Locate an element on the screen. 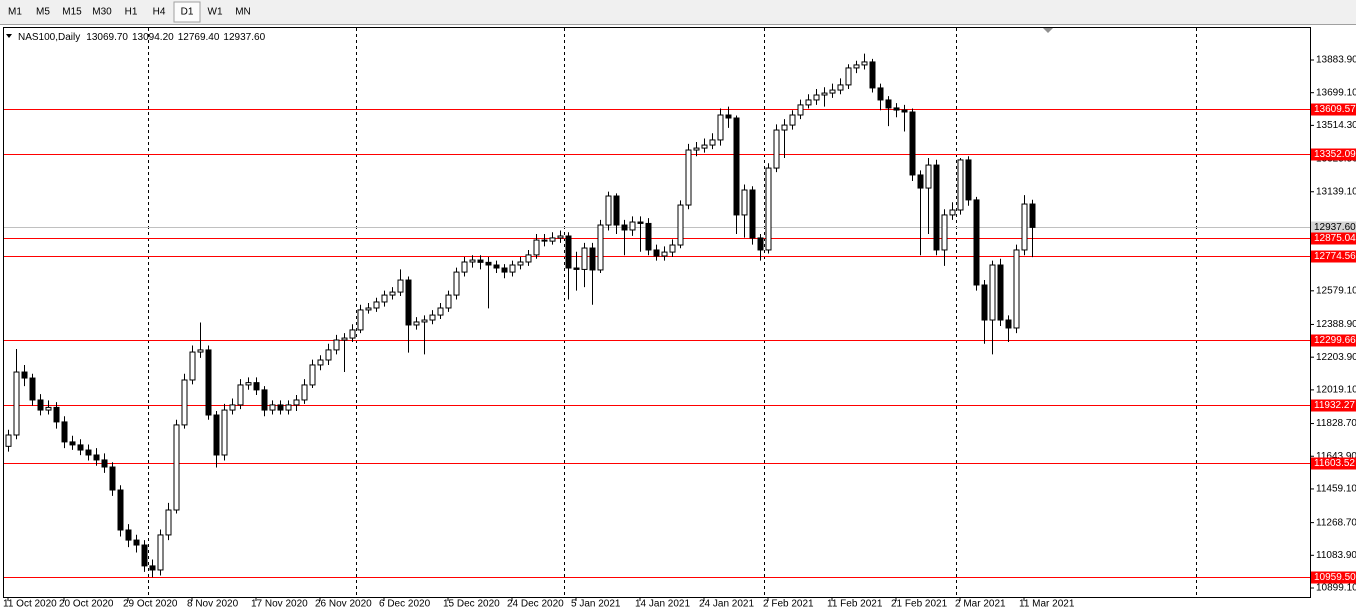  timeframe-label: M30 is located at coordinates (102, 12).